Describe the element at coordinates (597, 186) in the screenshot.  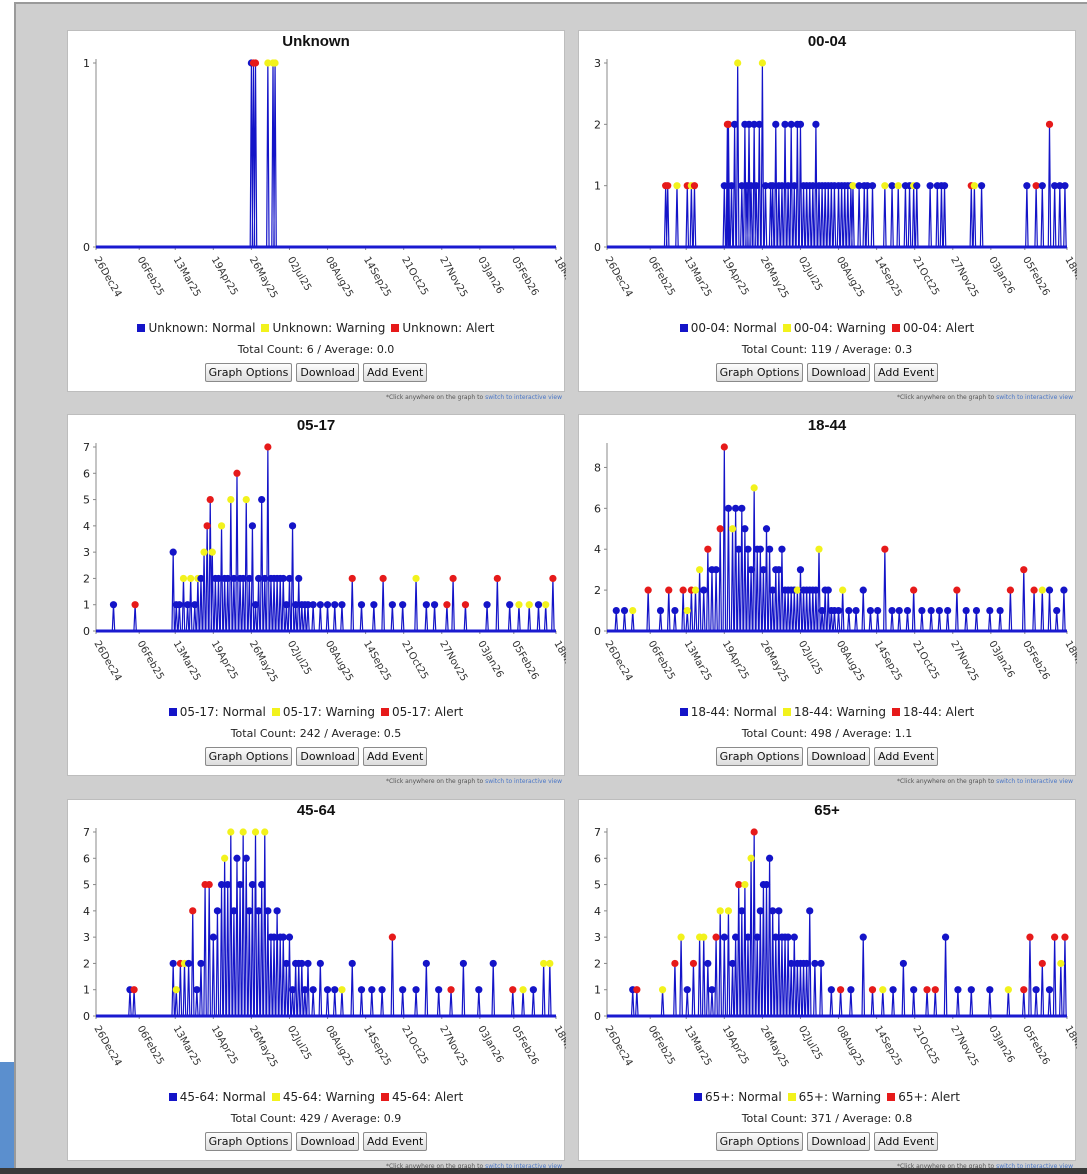
I see `y-tick-label: 1` at that location.